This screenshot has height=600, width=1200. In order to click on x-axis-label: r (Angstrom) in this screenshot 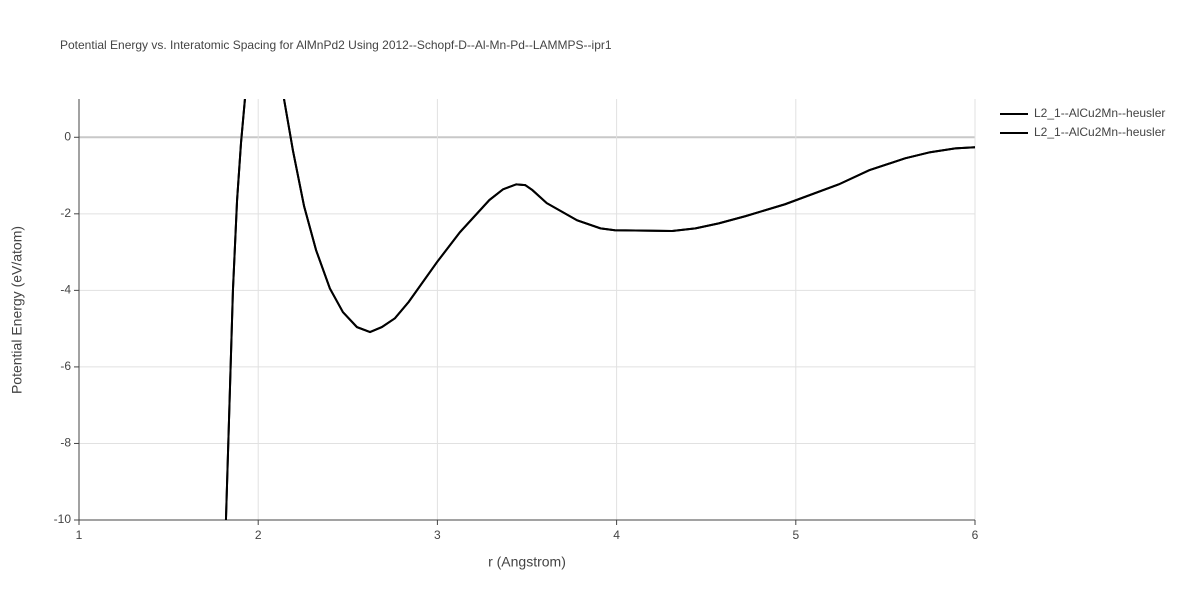, I will do `click(527, 562)`.